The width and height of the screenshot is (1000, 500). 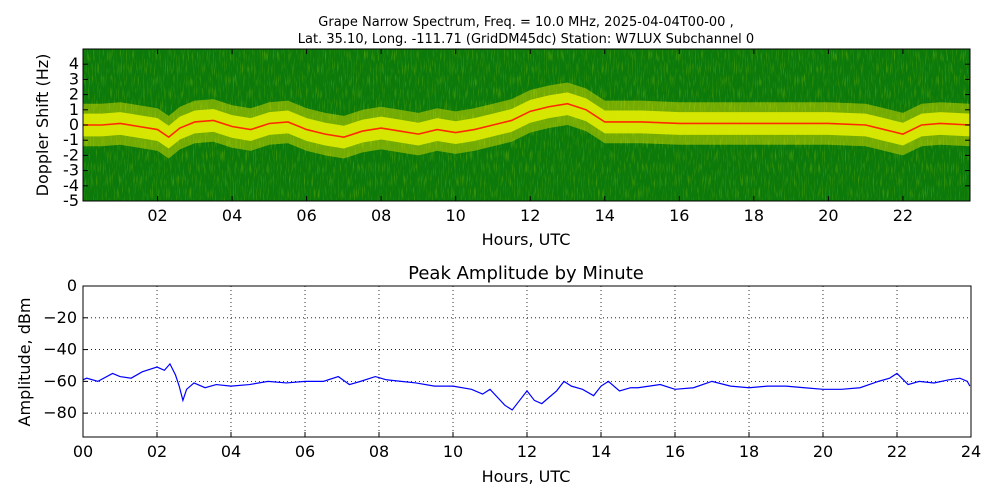 What do you see at coordinates (306, 215) in the screenshot?
I see `spectrogram-x-tick-label: 06` at bounding box center [306, 215].